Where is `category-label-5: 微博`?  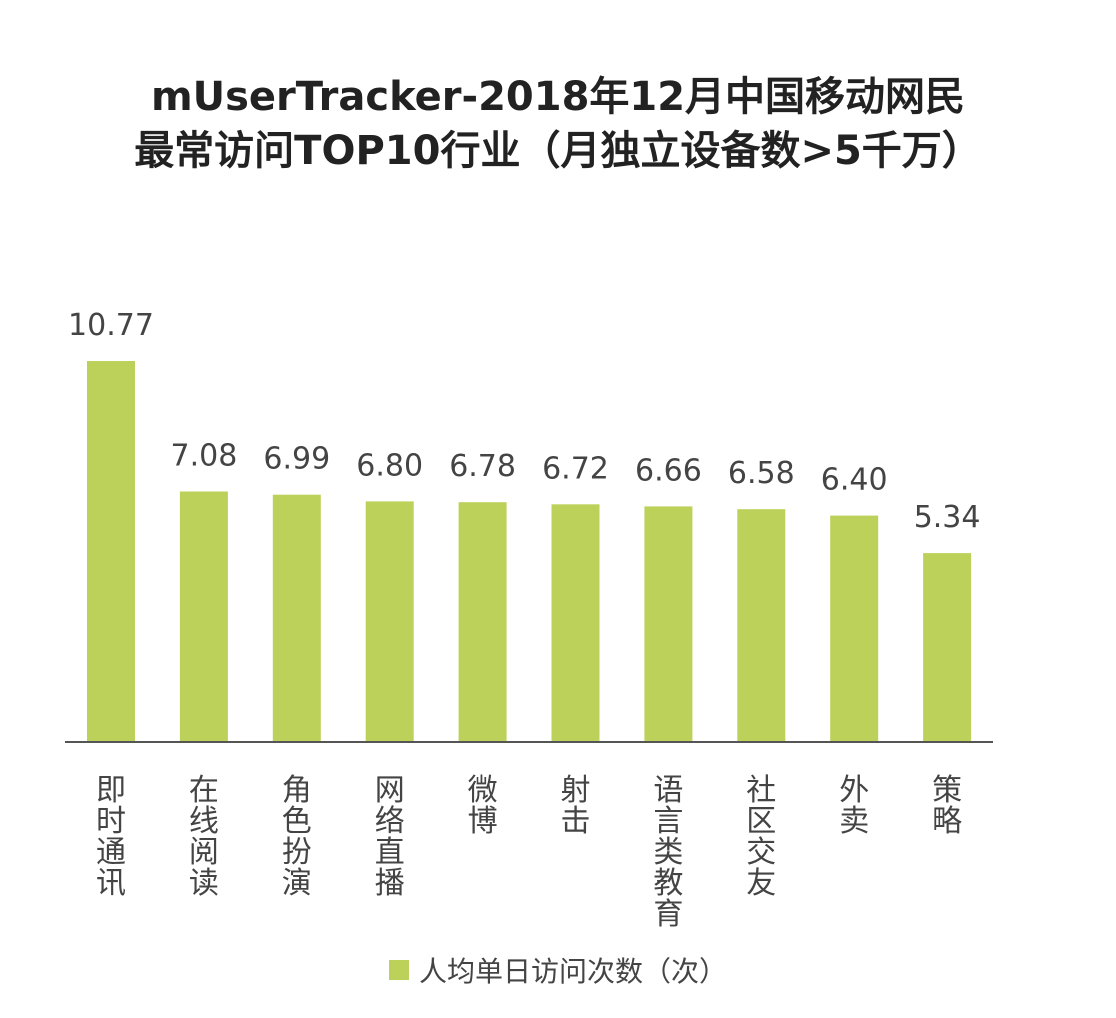 category-label-5: 微博 is located at coordinates (483, 806).